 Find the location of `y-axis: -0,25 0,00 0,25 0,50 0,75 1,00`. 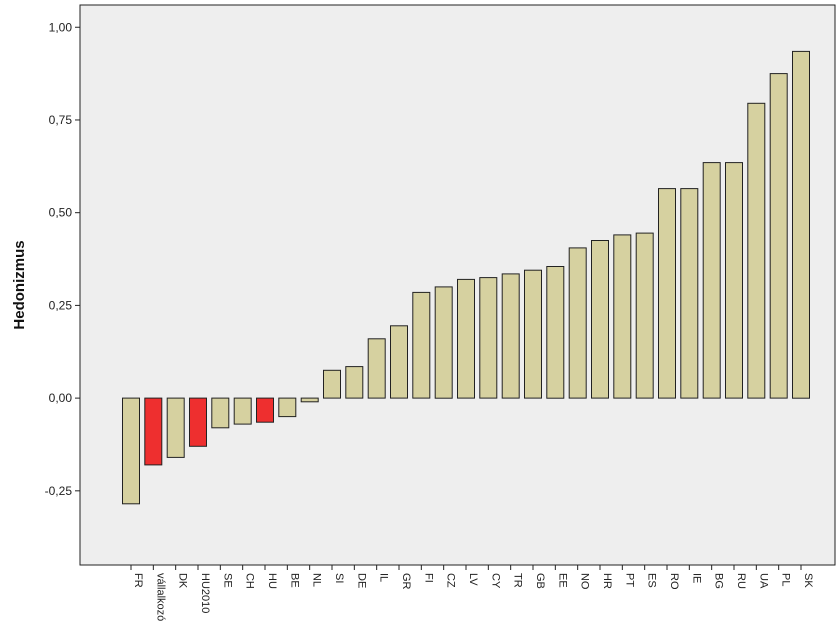

y-axis: -0,25 0,00 0,25 0,50 0,75 1,00 is located at coordinates (62, 259).